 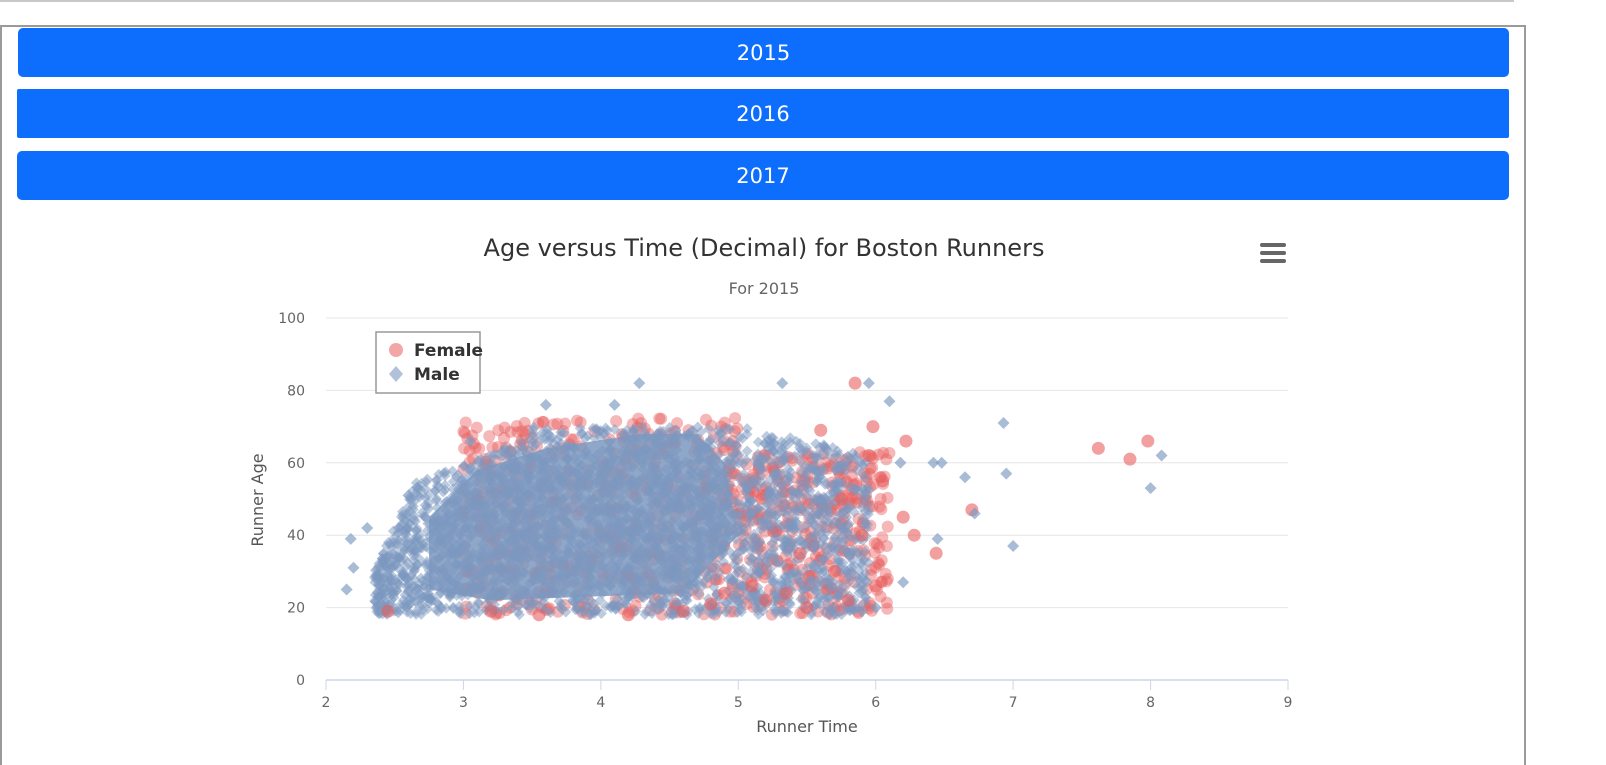 What do you see at coordinates (763, 52) in the screenshot?
I see `year-2015-button: 2015` at bounding box center [763, 52].